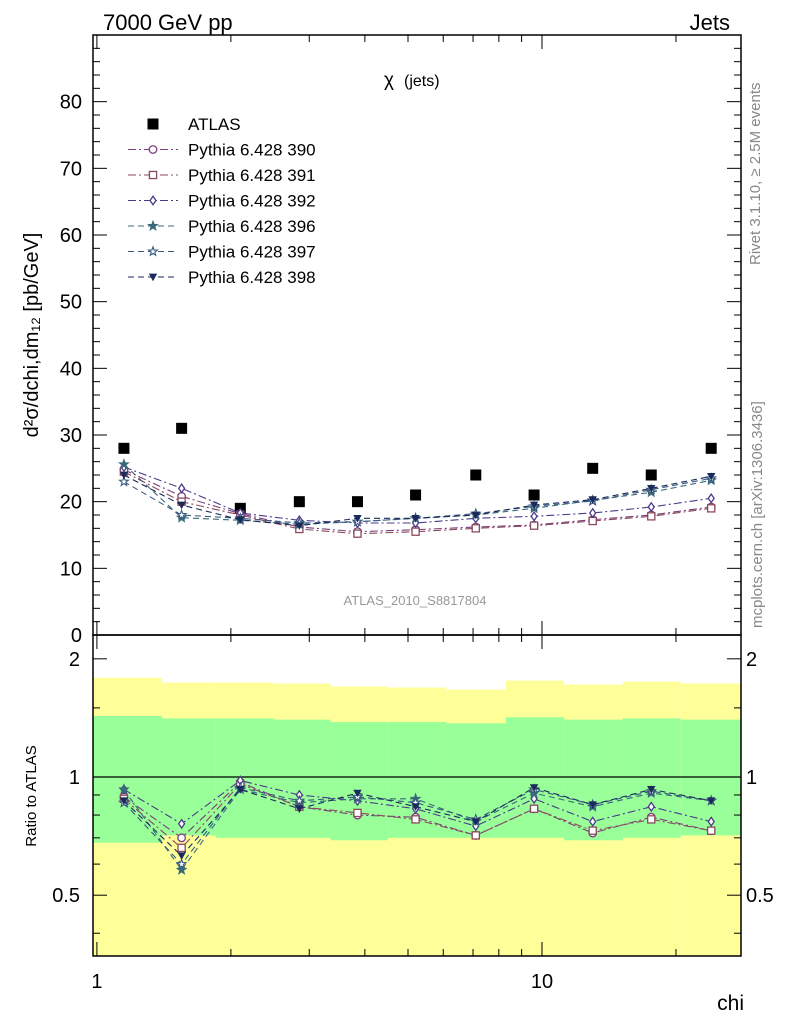  I want to click on ratio-tick-label-right: 2, so click(751, 660).